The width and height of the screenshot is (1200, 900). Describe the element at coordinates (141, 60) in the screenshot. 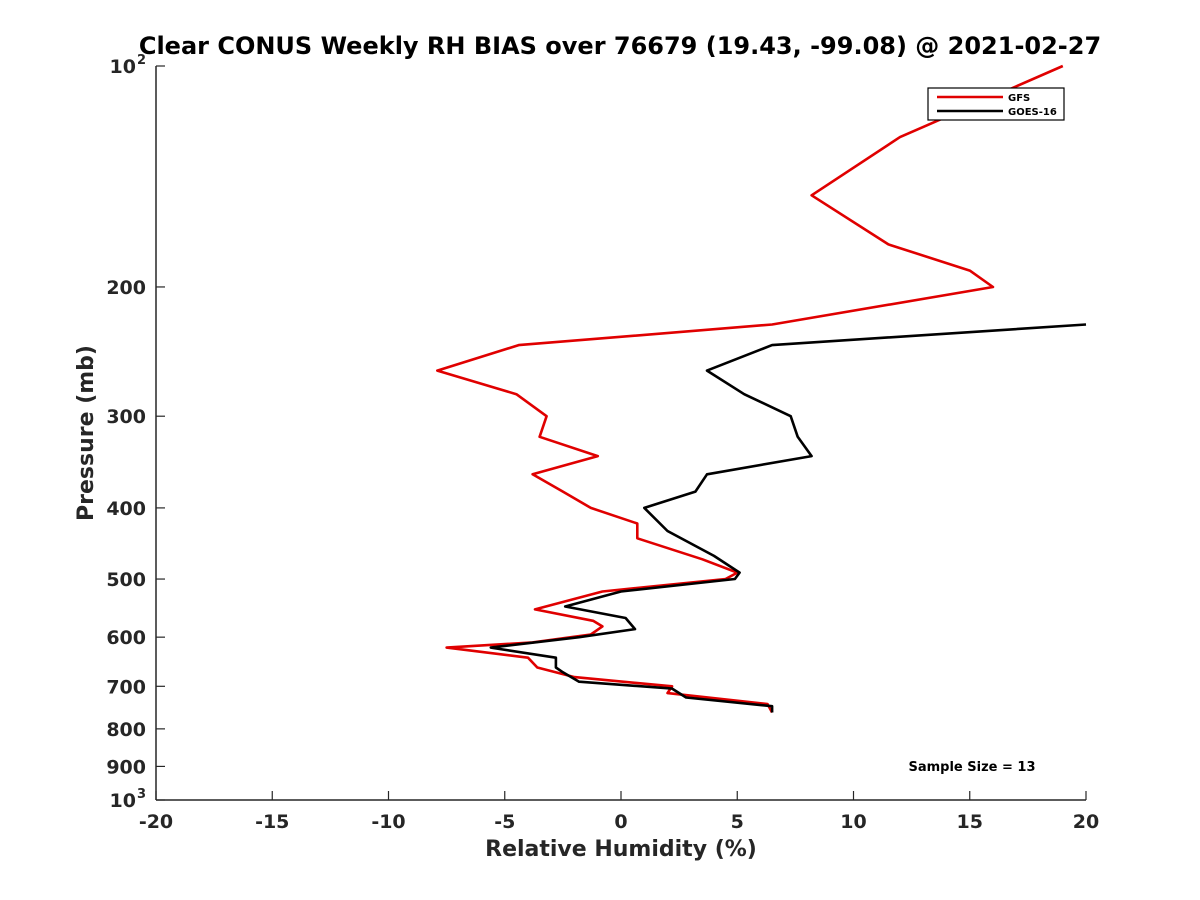

I see `y-tick-exponent: 2` at that location.